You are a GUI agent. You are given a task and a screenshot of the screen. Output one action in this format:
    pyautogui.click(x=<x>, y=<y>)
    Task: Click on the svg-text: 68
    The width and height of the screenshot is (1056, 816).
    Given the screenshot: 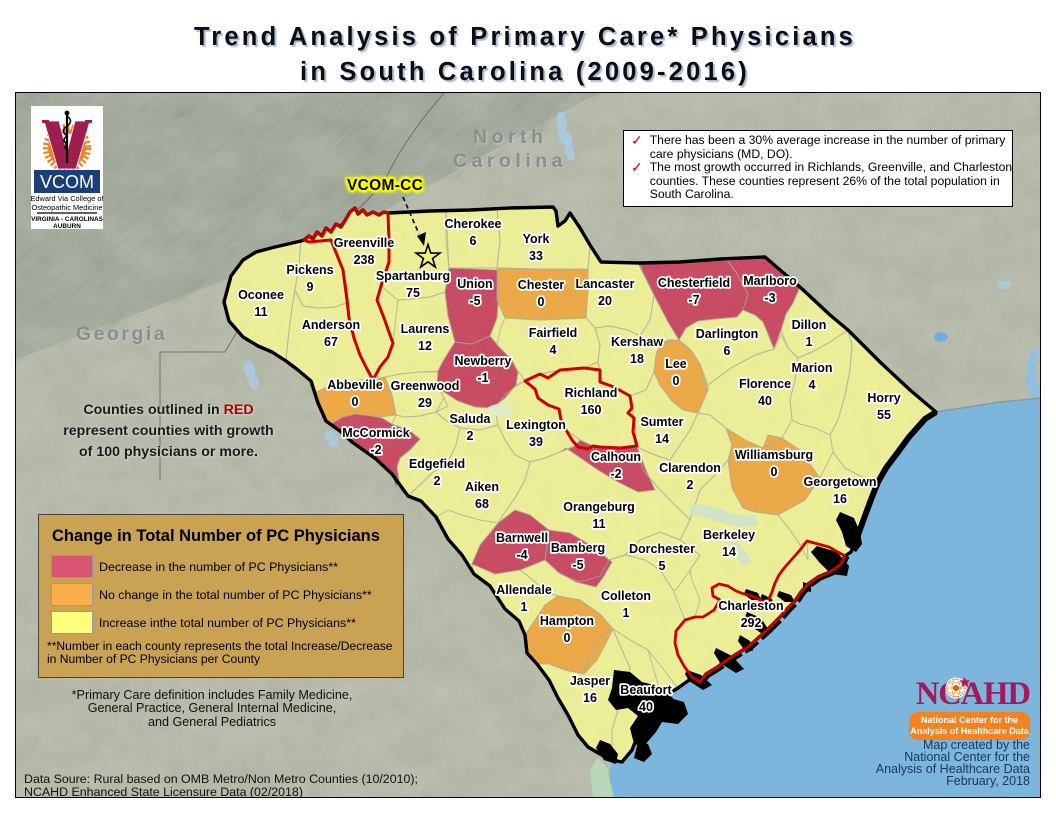 What is the action you would take?
    pyautogui.click(x=482, y=504)
    